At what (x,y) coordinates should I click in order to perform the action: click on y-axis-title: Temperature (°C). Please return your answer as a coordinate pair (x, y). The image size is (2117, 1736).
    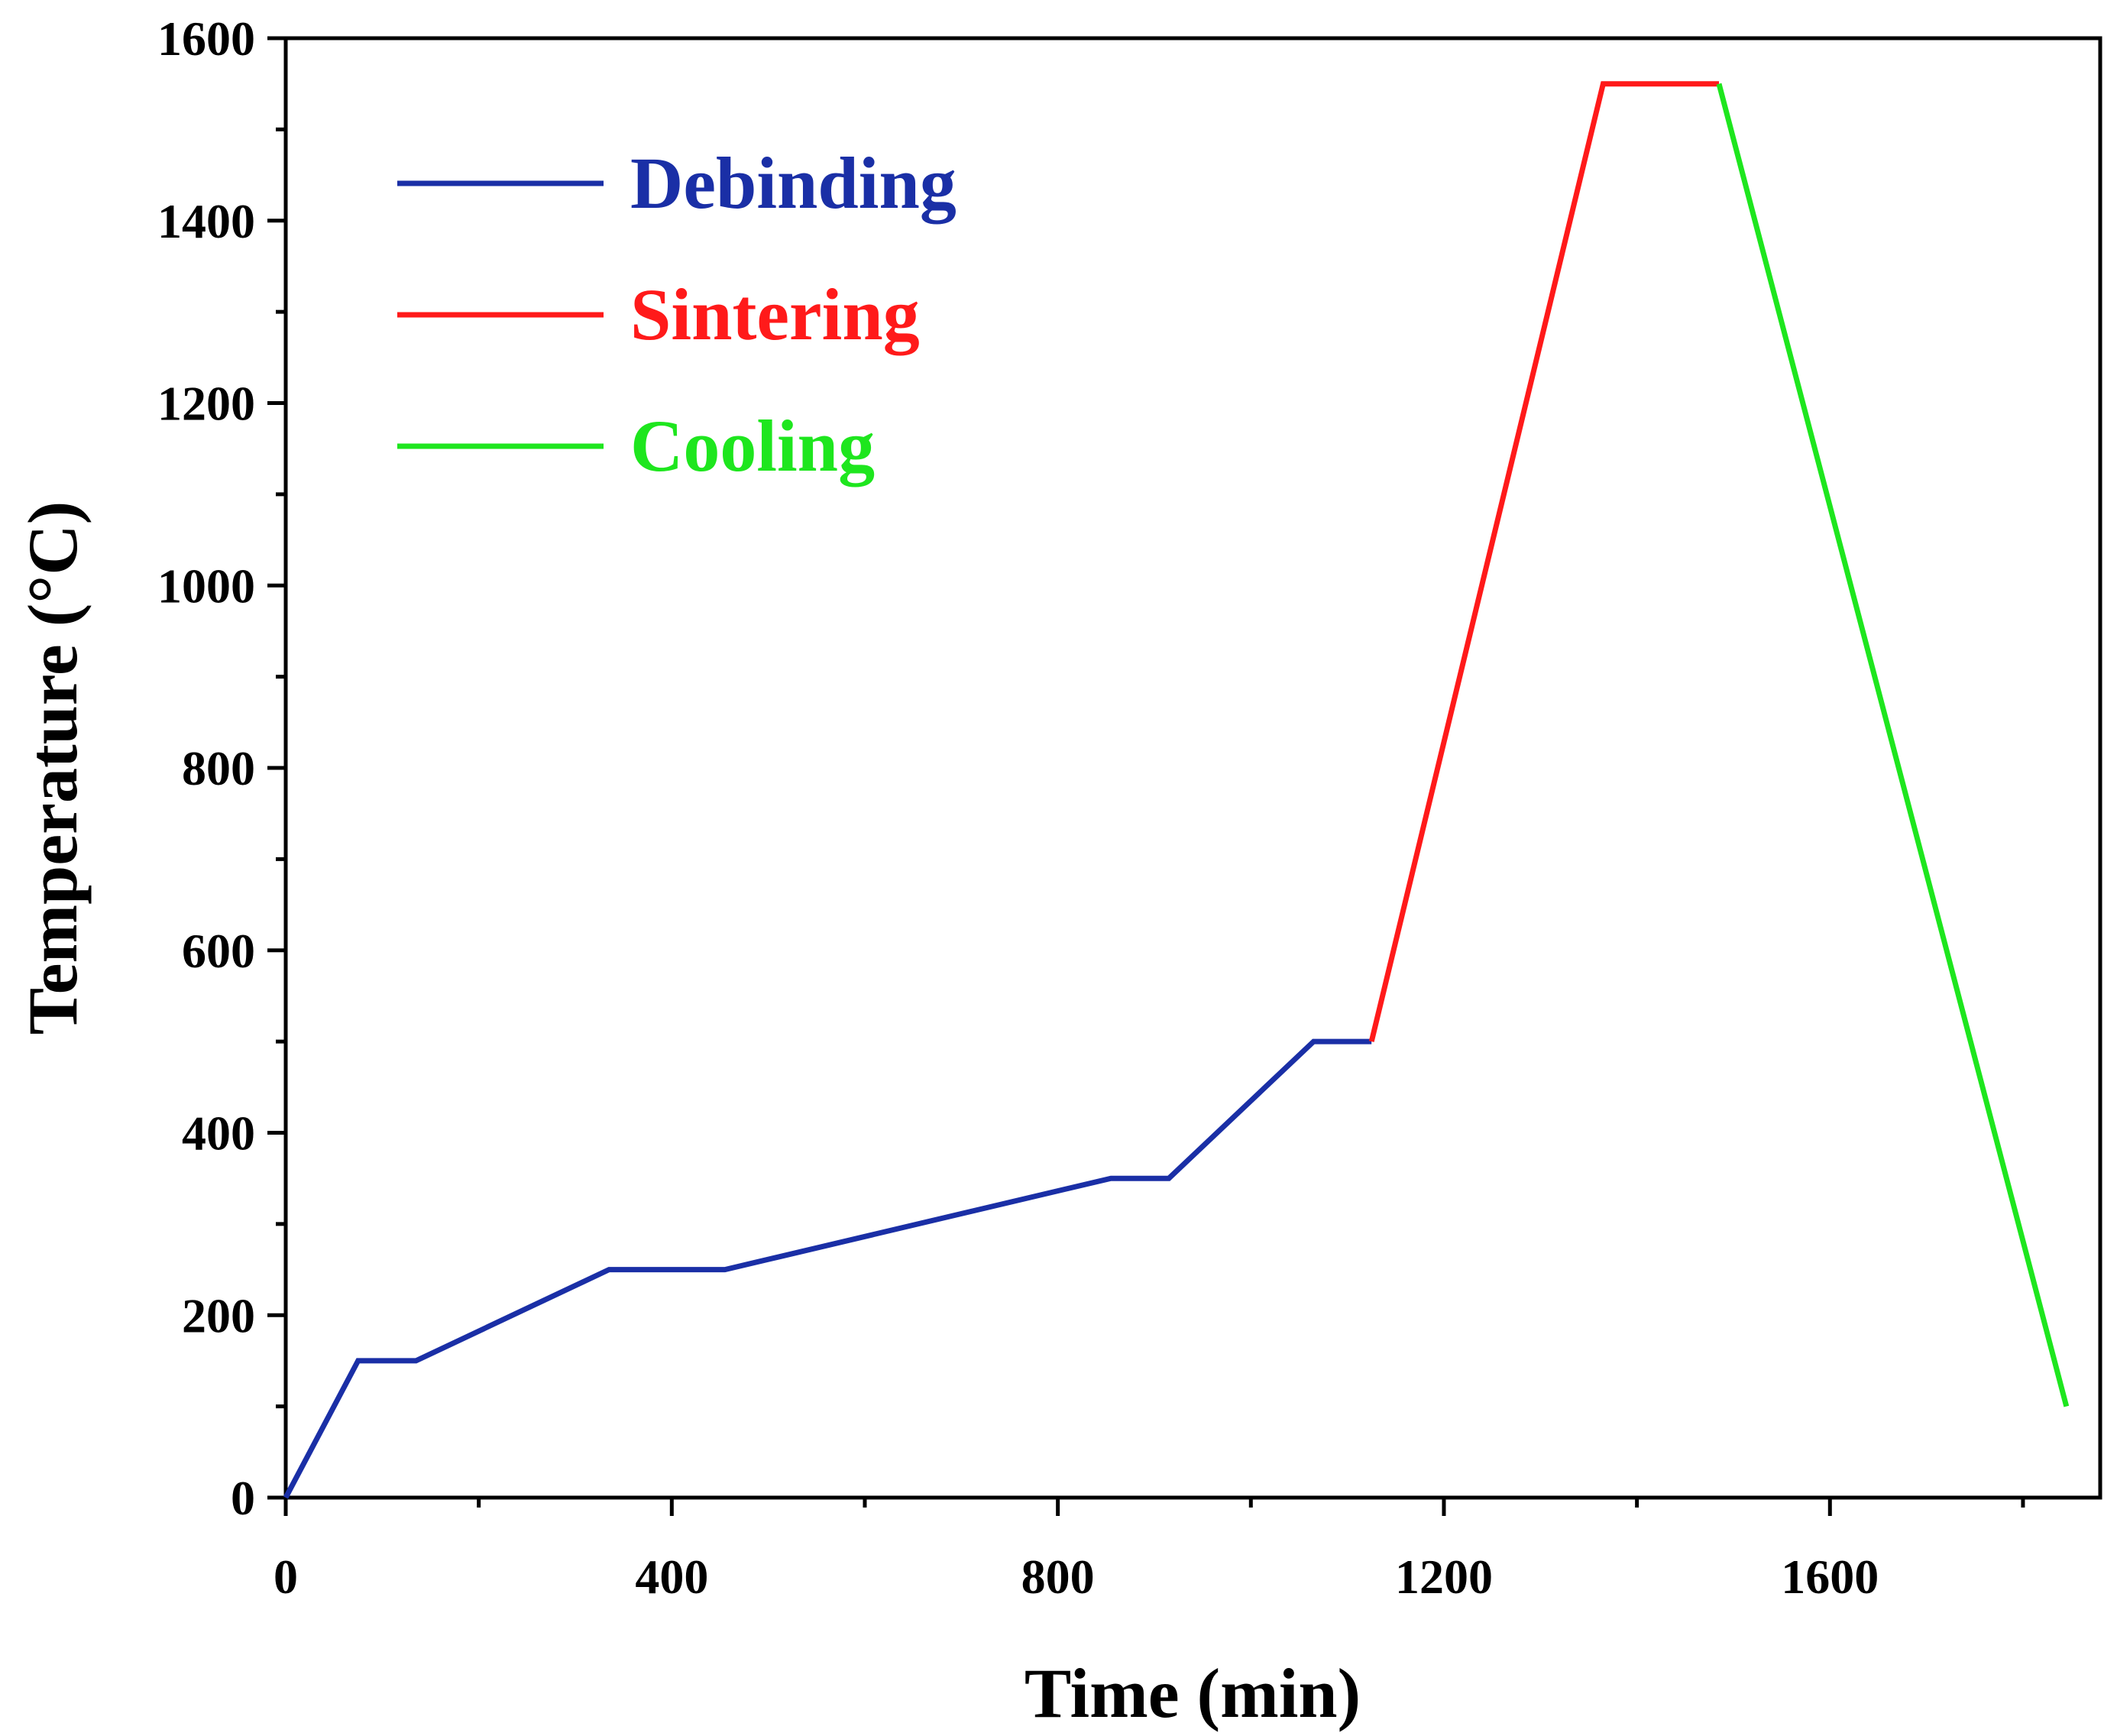
    Looking at the image, I should click on (53, 768).